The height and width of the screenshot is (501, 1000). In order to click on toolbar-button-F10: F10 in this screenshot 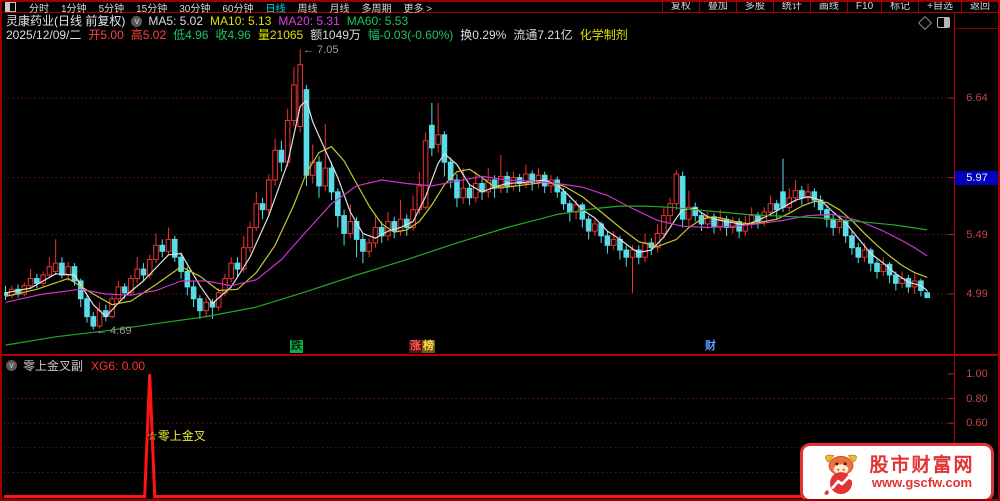, I will do `click(863, 7)`.